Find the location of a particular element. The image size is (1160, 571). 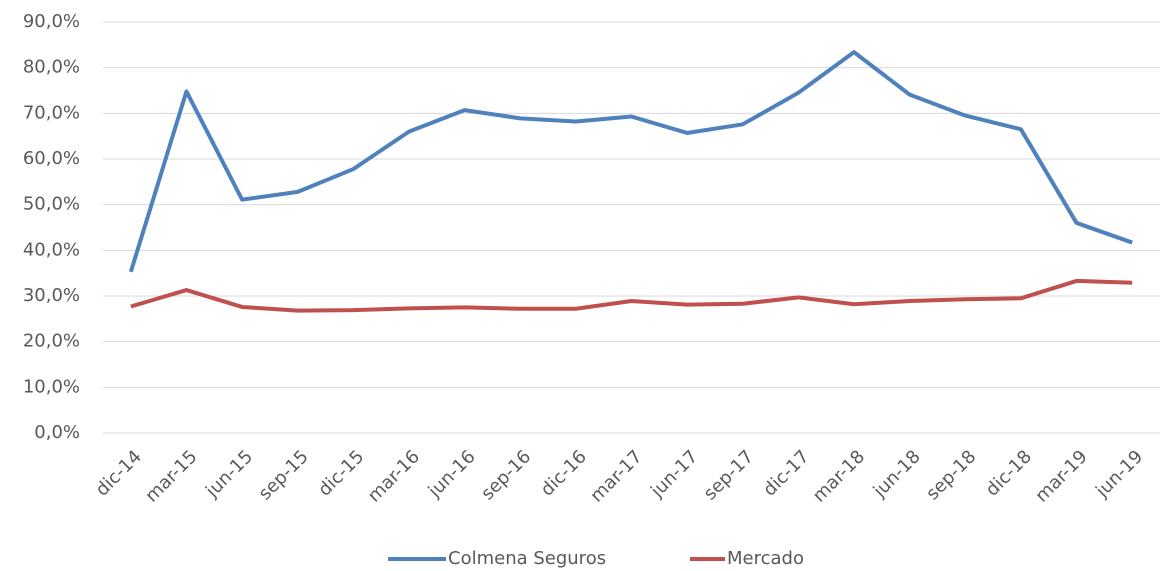

y-tick-label: 30,0% is located at coordinates (51, 295).